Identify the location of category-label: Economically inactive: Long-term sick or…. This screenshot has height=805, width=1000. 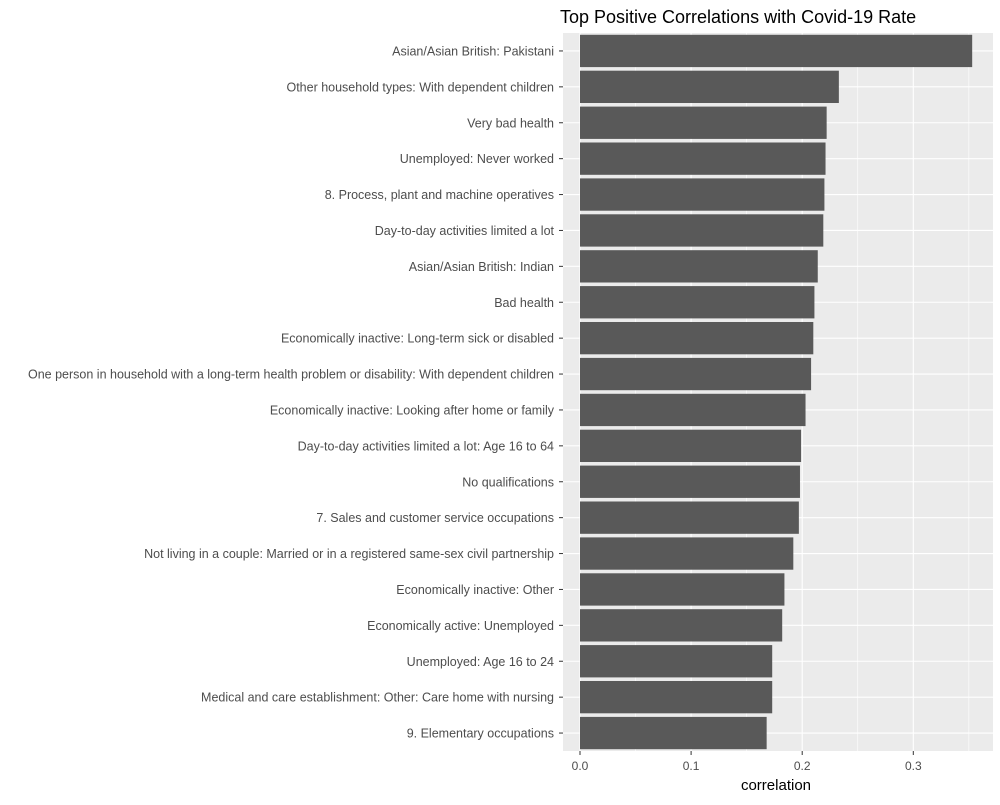
(417, 339).